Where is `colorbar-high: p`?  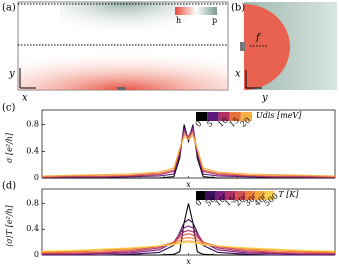 colorbar-high: p is located at coordinates (214, 20).